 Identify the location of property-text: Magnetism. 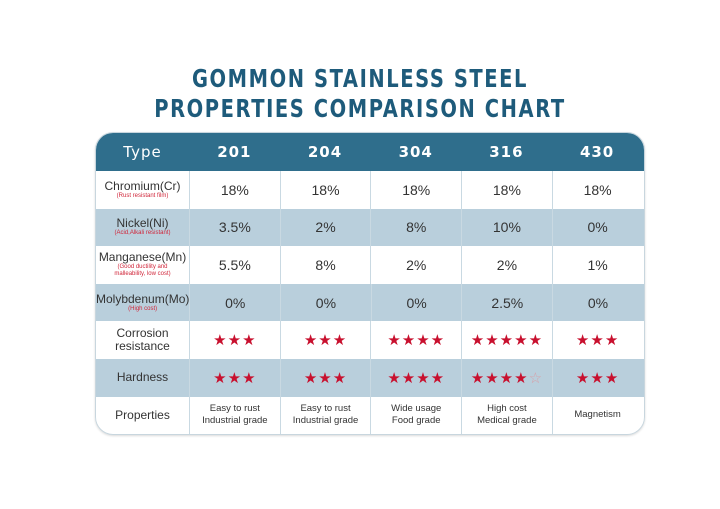
(597, 415).